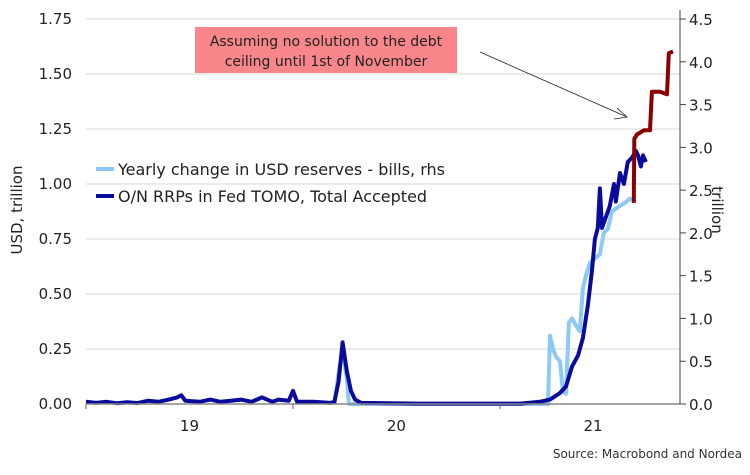 Image resolution: width=750 pixels, height=475 pixels. I want to click on y-tick-label: 1.75, so click(55, 19).